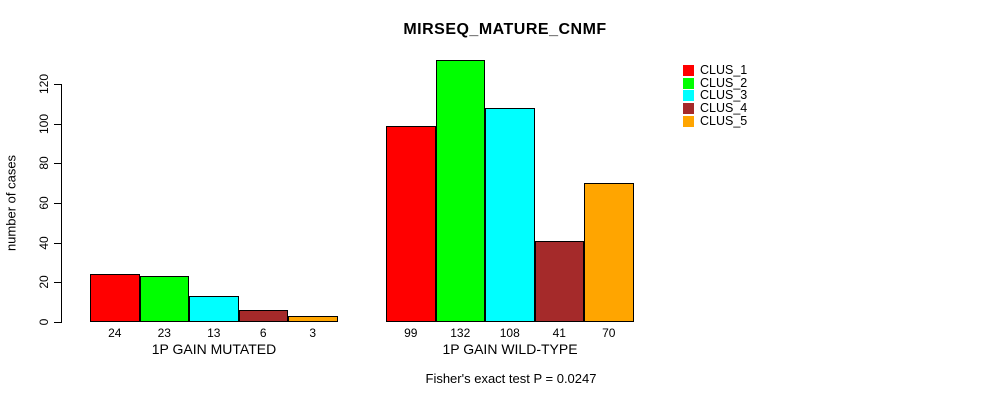 This screenshot has width=990, height=400. What do you see at coordinates (44, 84) in the screenshot?
I see `y-tick-label: 120` at bounding box center [44, 84].